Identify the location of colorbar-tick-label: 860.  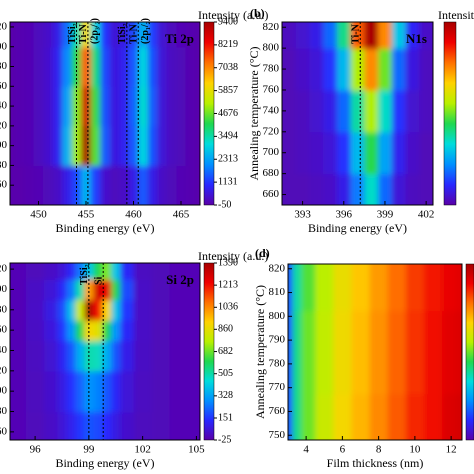
(225, 329).